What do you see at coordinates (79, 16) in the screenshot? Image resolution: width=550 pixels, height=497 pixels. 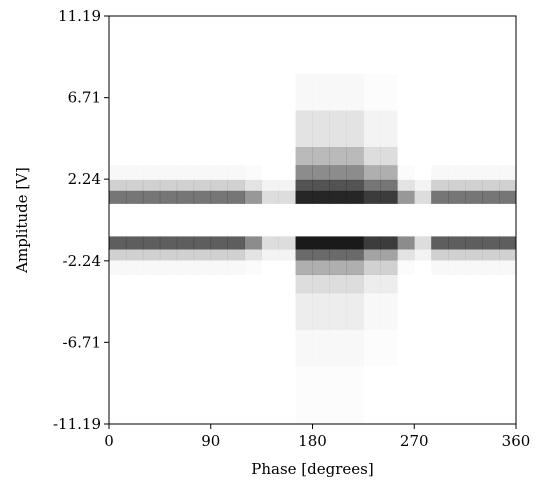 I see `y-tick-label: 11.19` at bounding box center [79, 16].